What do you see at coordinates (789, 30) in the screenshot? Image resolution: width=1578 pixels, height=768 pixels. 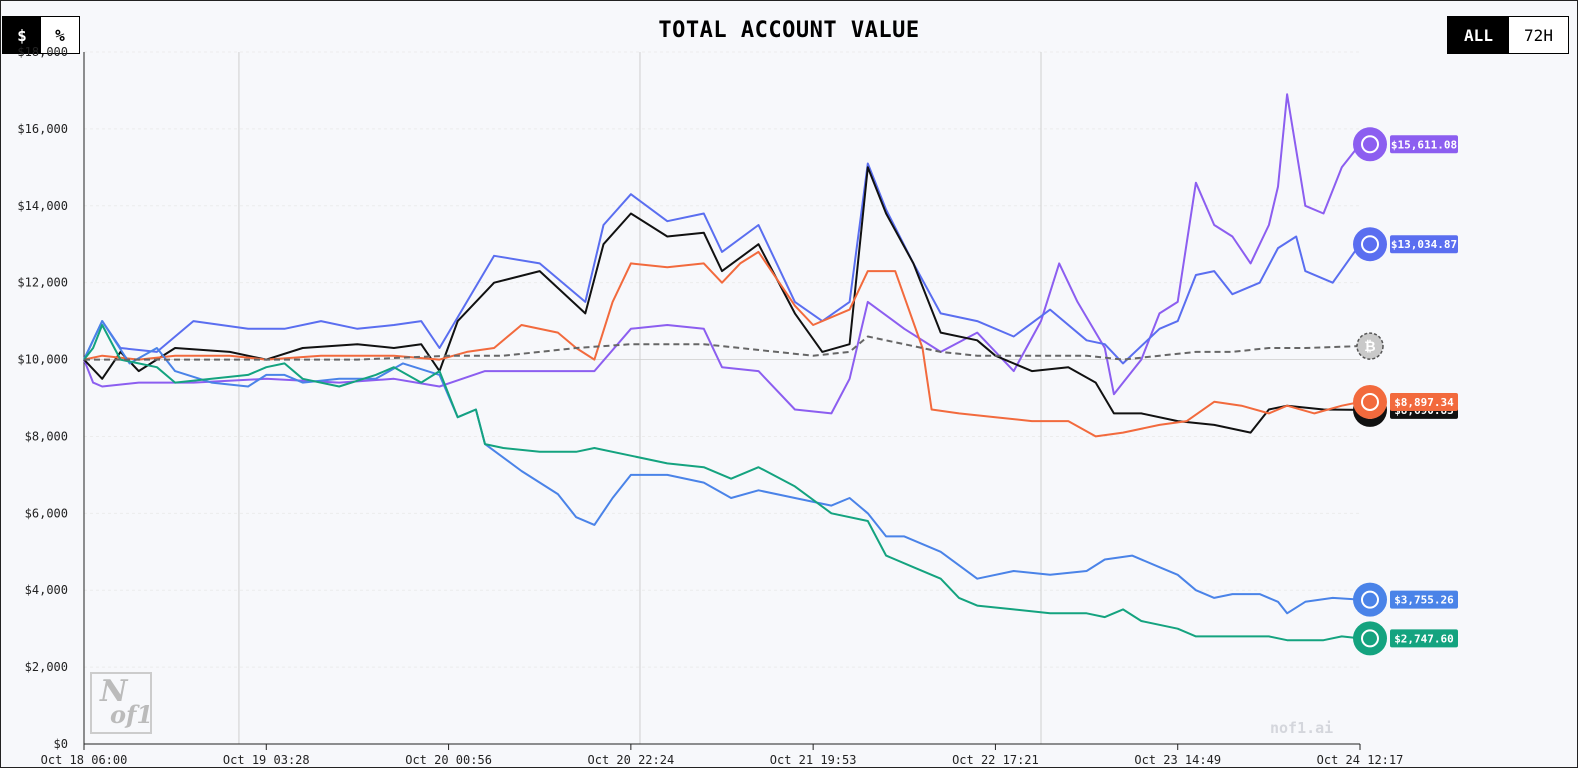 I see `chart-title: TOTAL ACCOUNT VALUE` at bounding box center [789, 30].